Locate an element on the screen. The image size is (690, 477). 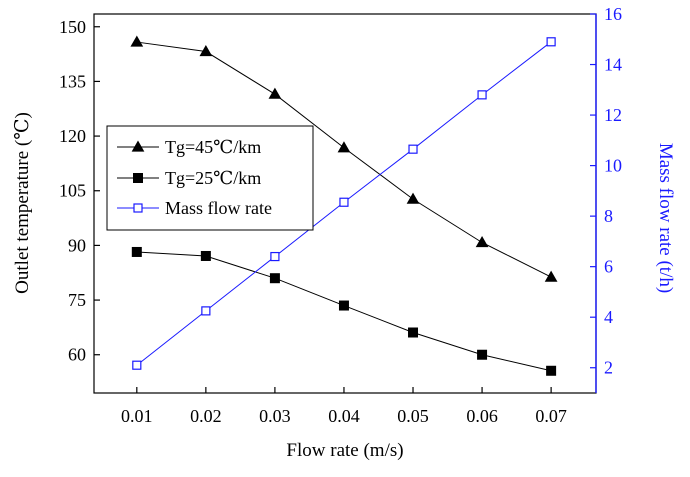
legend: Tg=45℃/km Tg=25℃/km Mass flow rate is located at coordinates (210, 178).